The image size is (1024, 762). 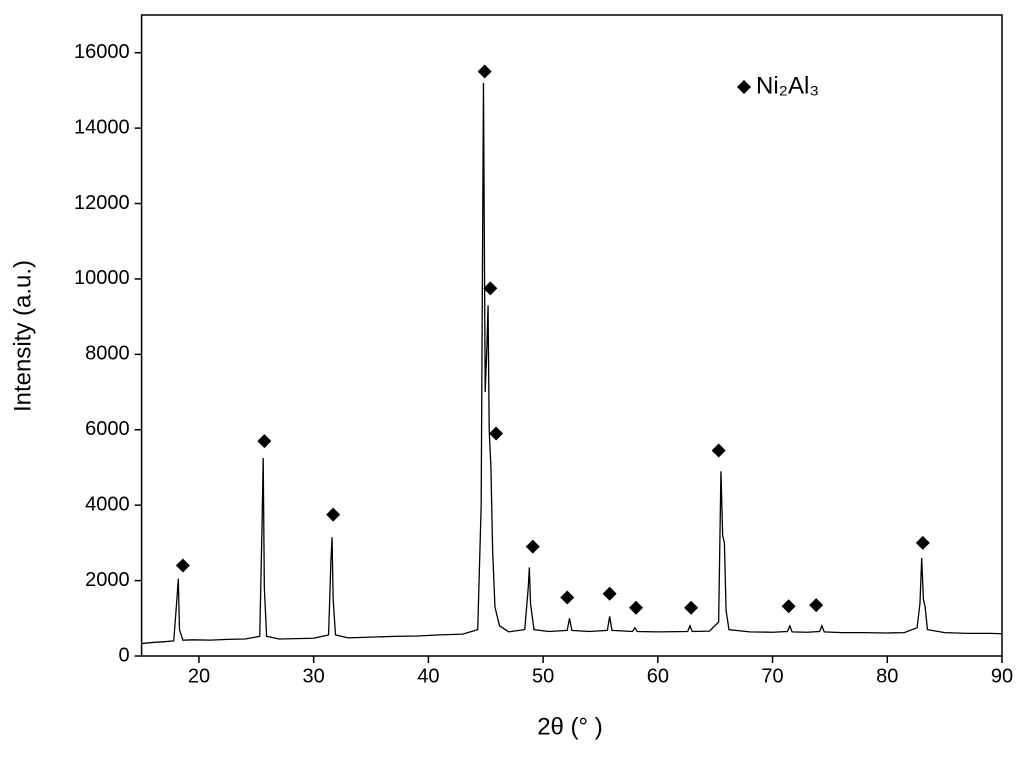 I want to click on x-axis-label: 2θ (° ), so click(x=570, y=726).